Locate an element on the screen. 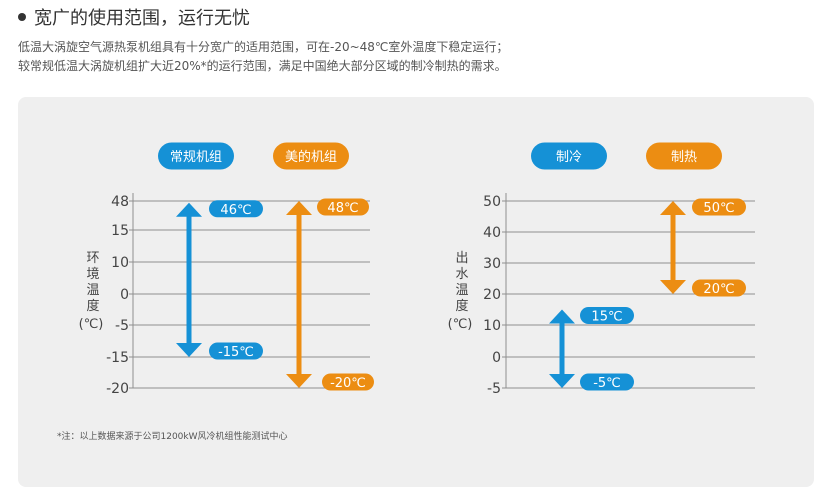 Image resolution: width=830 pixels, height=503 pixels. max-value-label: 50℃ is located at coordinates (718, 208).